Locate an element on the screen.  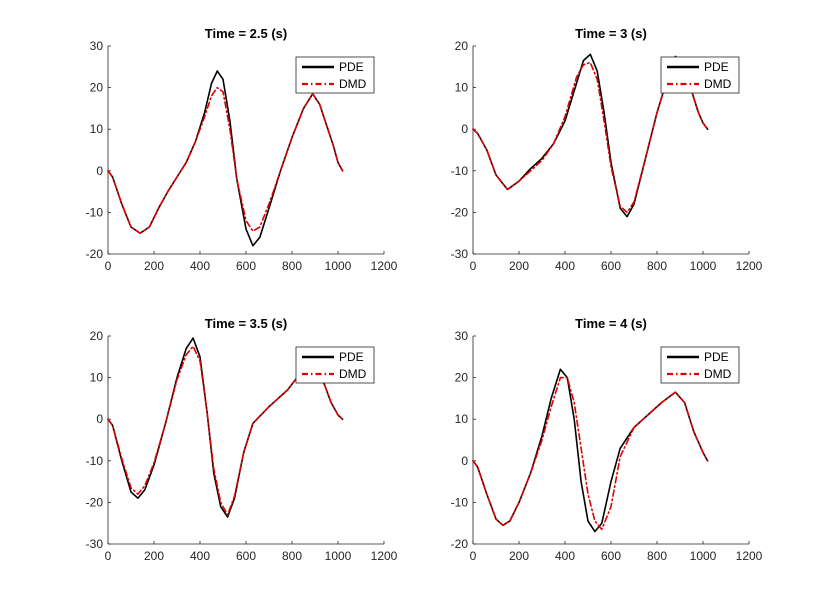
subplot-title: Time = 3 (s) is located at coordinates (611, 33).